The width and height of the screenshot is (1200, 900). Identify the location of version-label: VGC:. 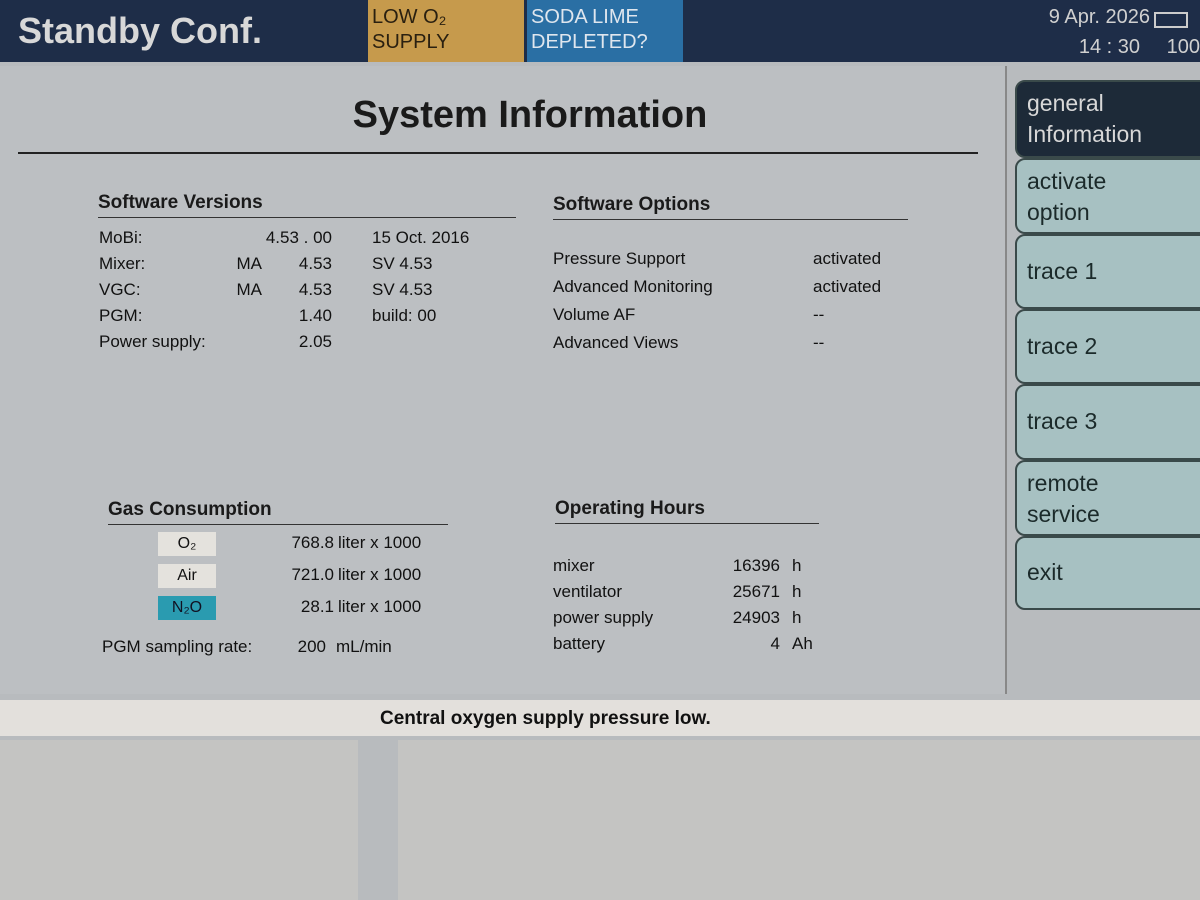
(120, 289).